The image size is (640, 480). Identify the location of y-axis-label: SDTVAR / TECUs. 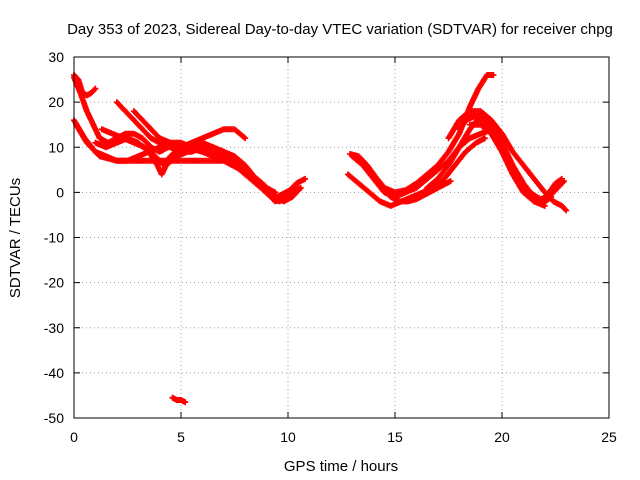
(15, 238).